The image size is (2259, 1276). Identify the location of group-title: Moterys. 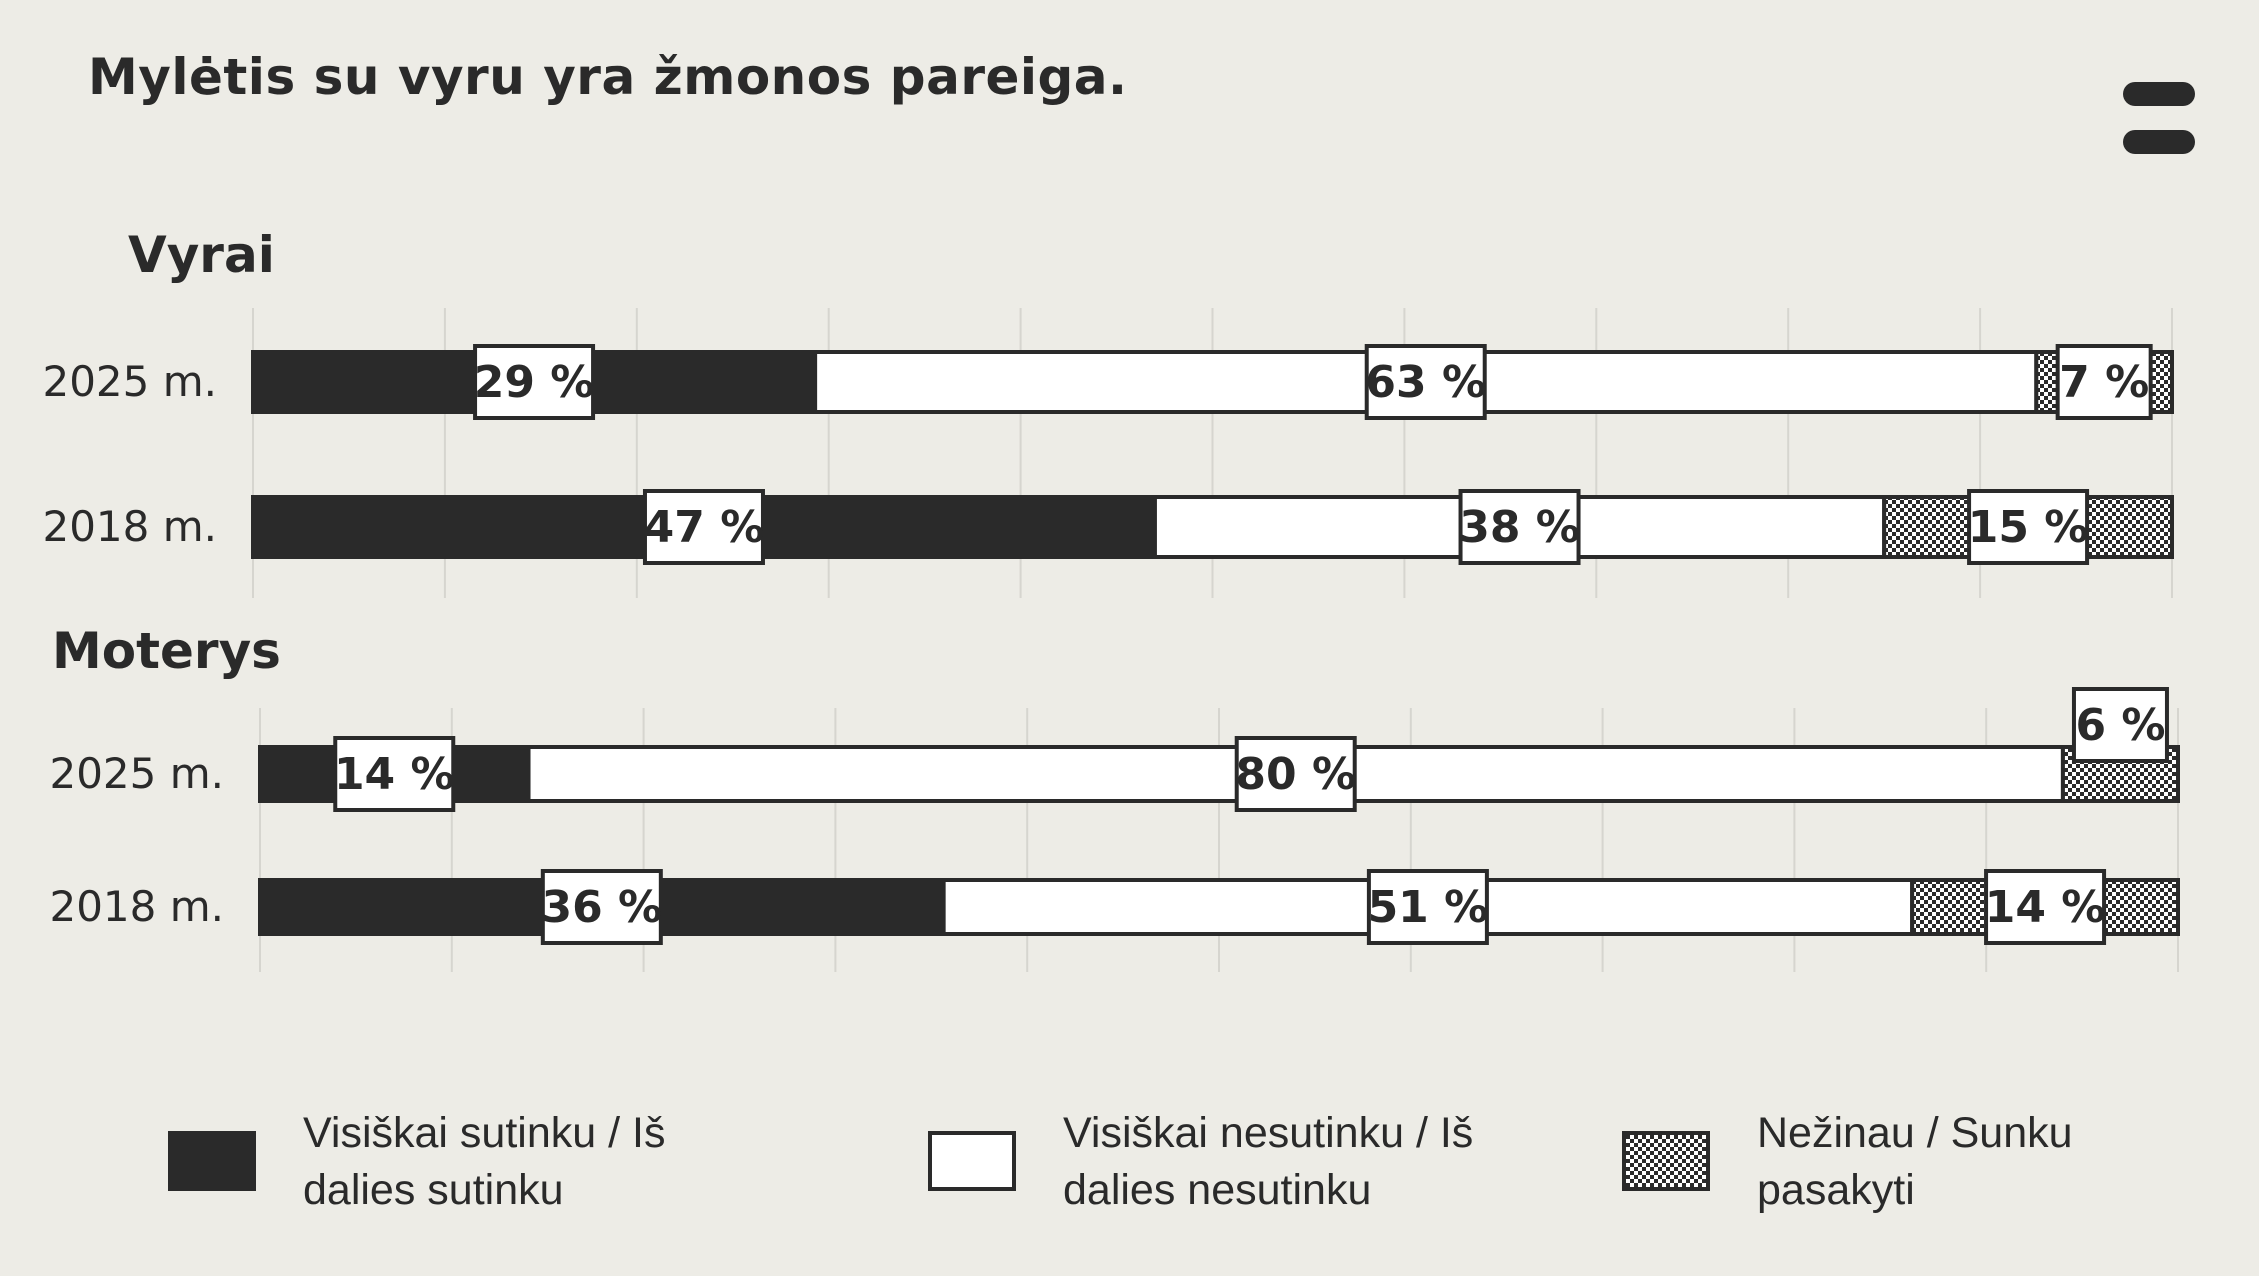
(166, 651).